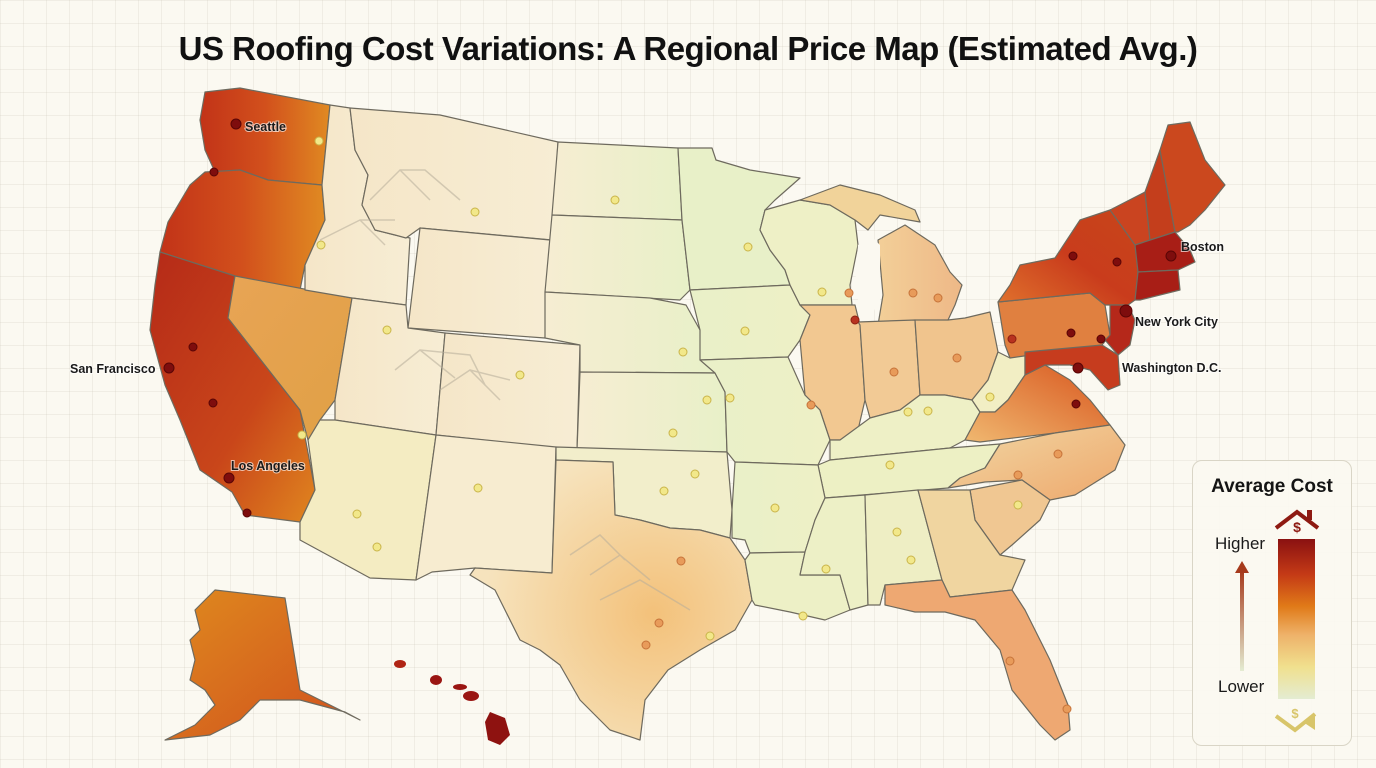 Image resolution: width=1376 pixels, height=768 pixels. Describe the element at coordinates (1176, 322) in the screenshot. I see `city-label-new-york-city: New York City` at that location.